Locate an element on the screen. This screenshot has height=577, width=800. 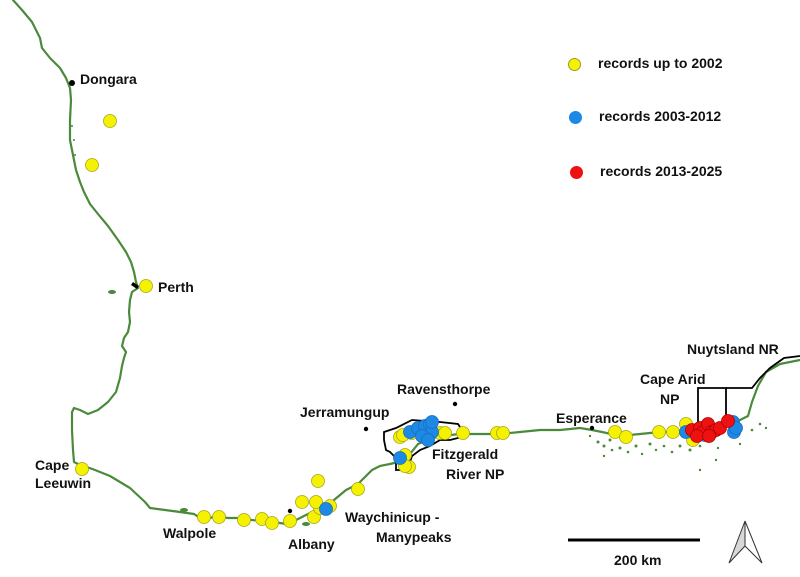
label-cape-arid-1: Cape Arid is located at coordinates (673, 379).